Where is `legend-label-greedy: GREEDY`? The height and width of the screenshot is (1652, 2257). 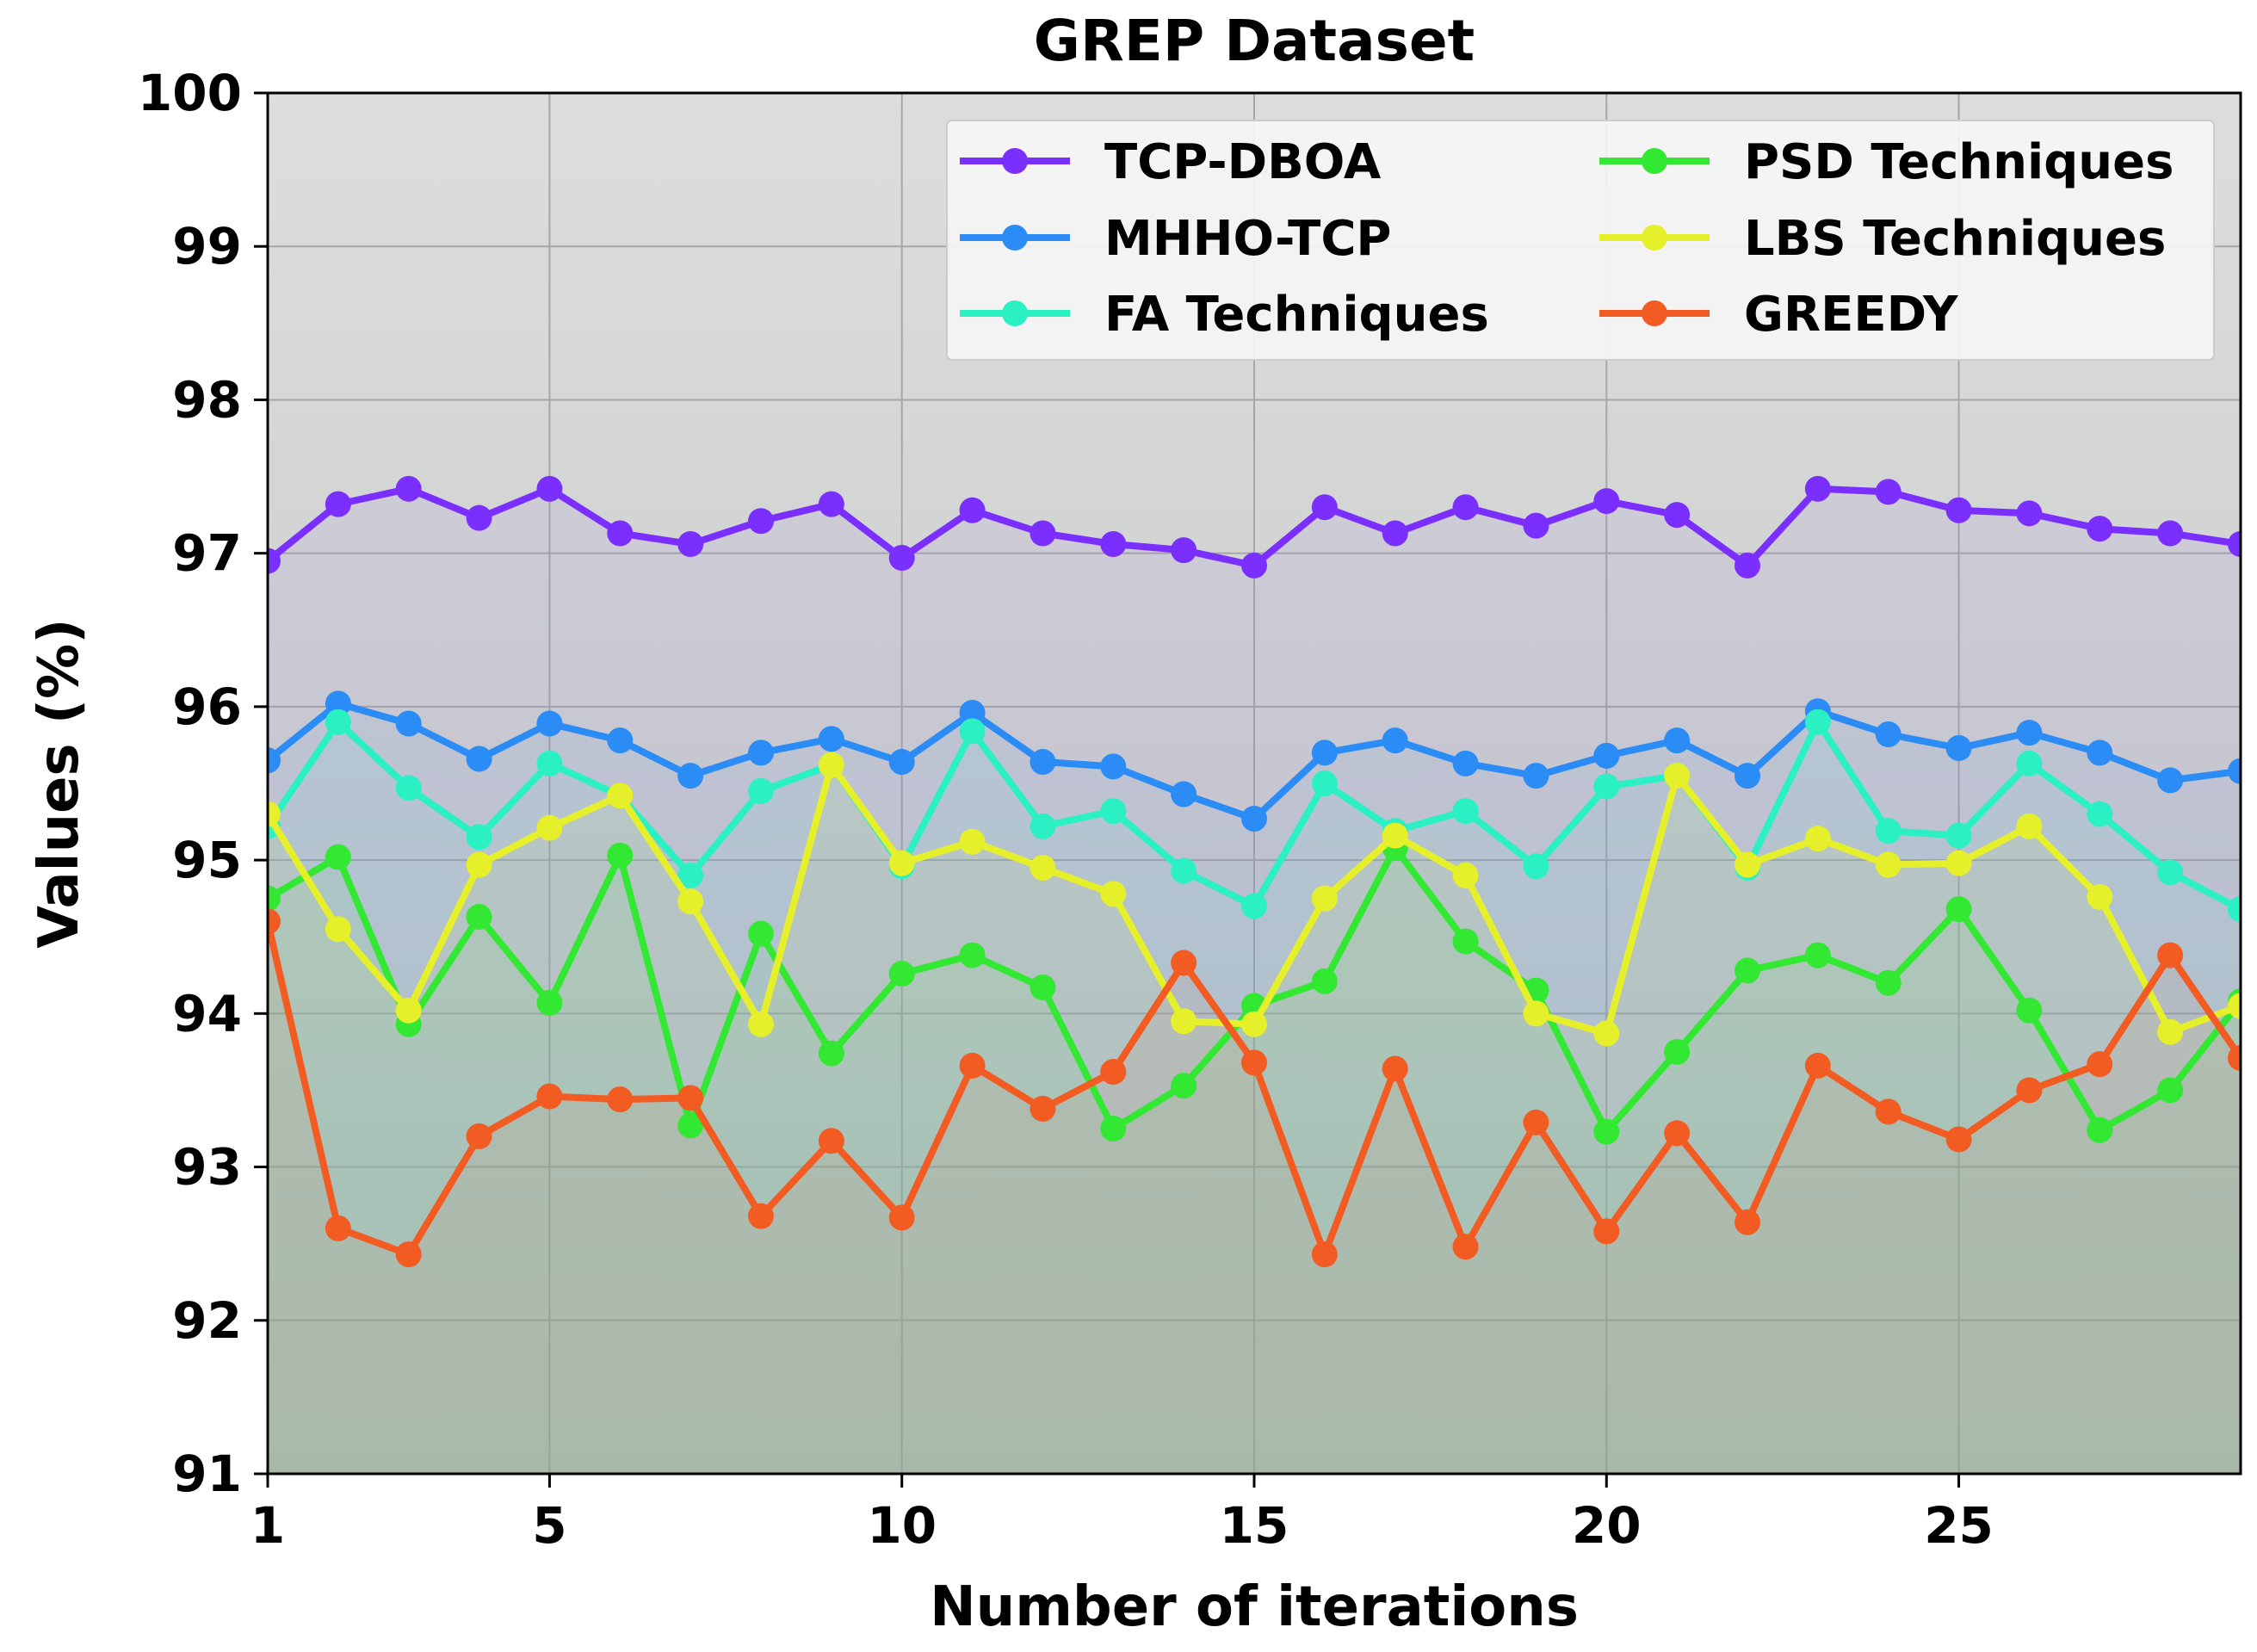
legend-label-greedy: GREEDY is located at coordinates (1851, 315).